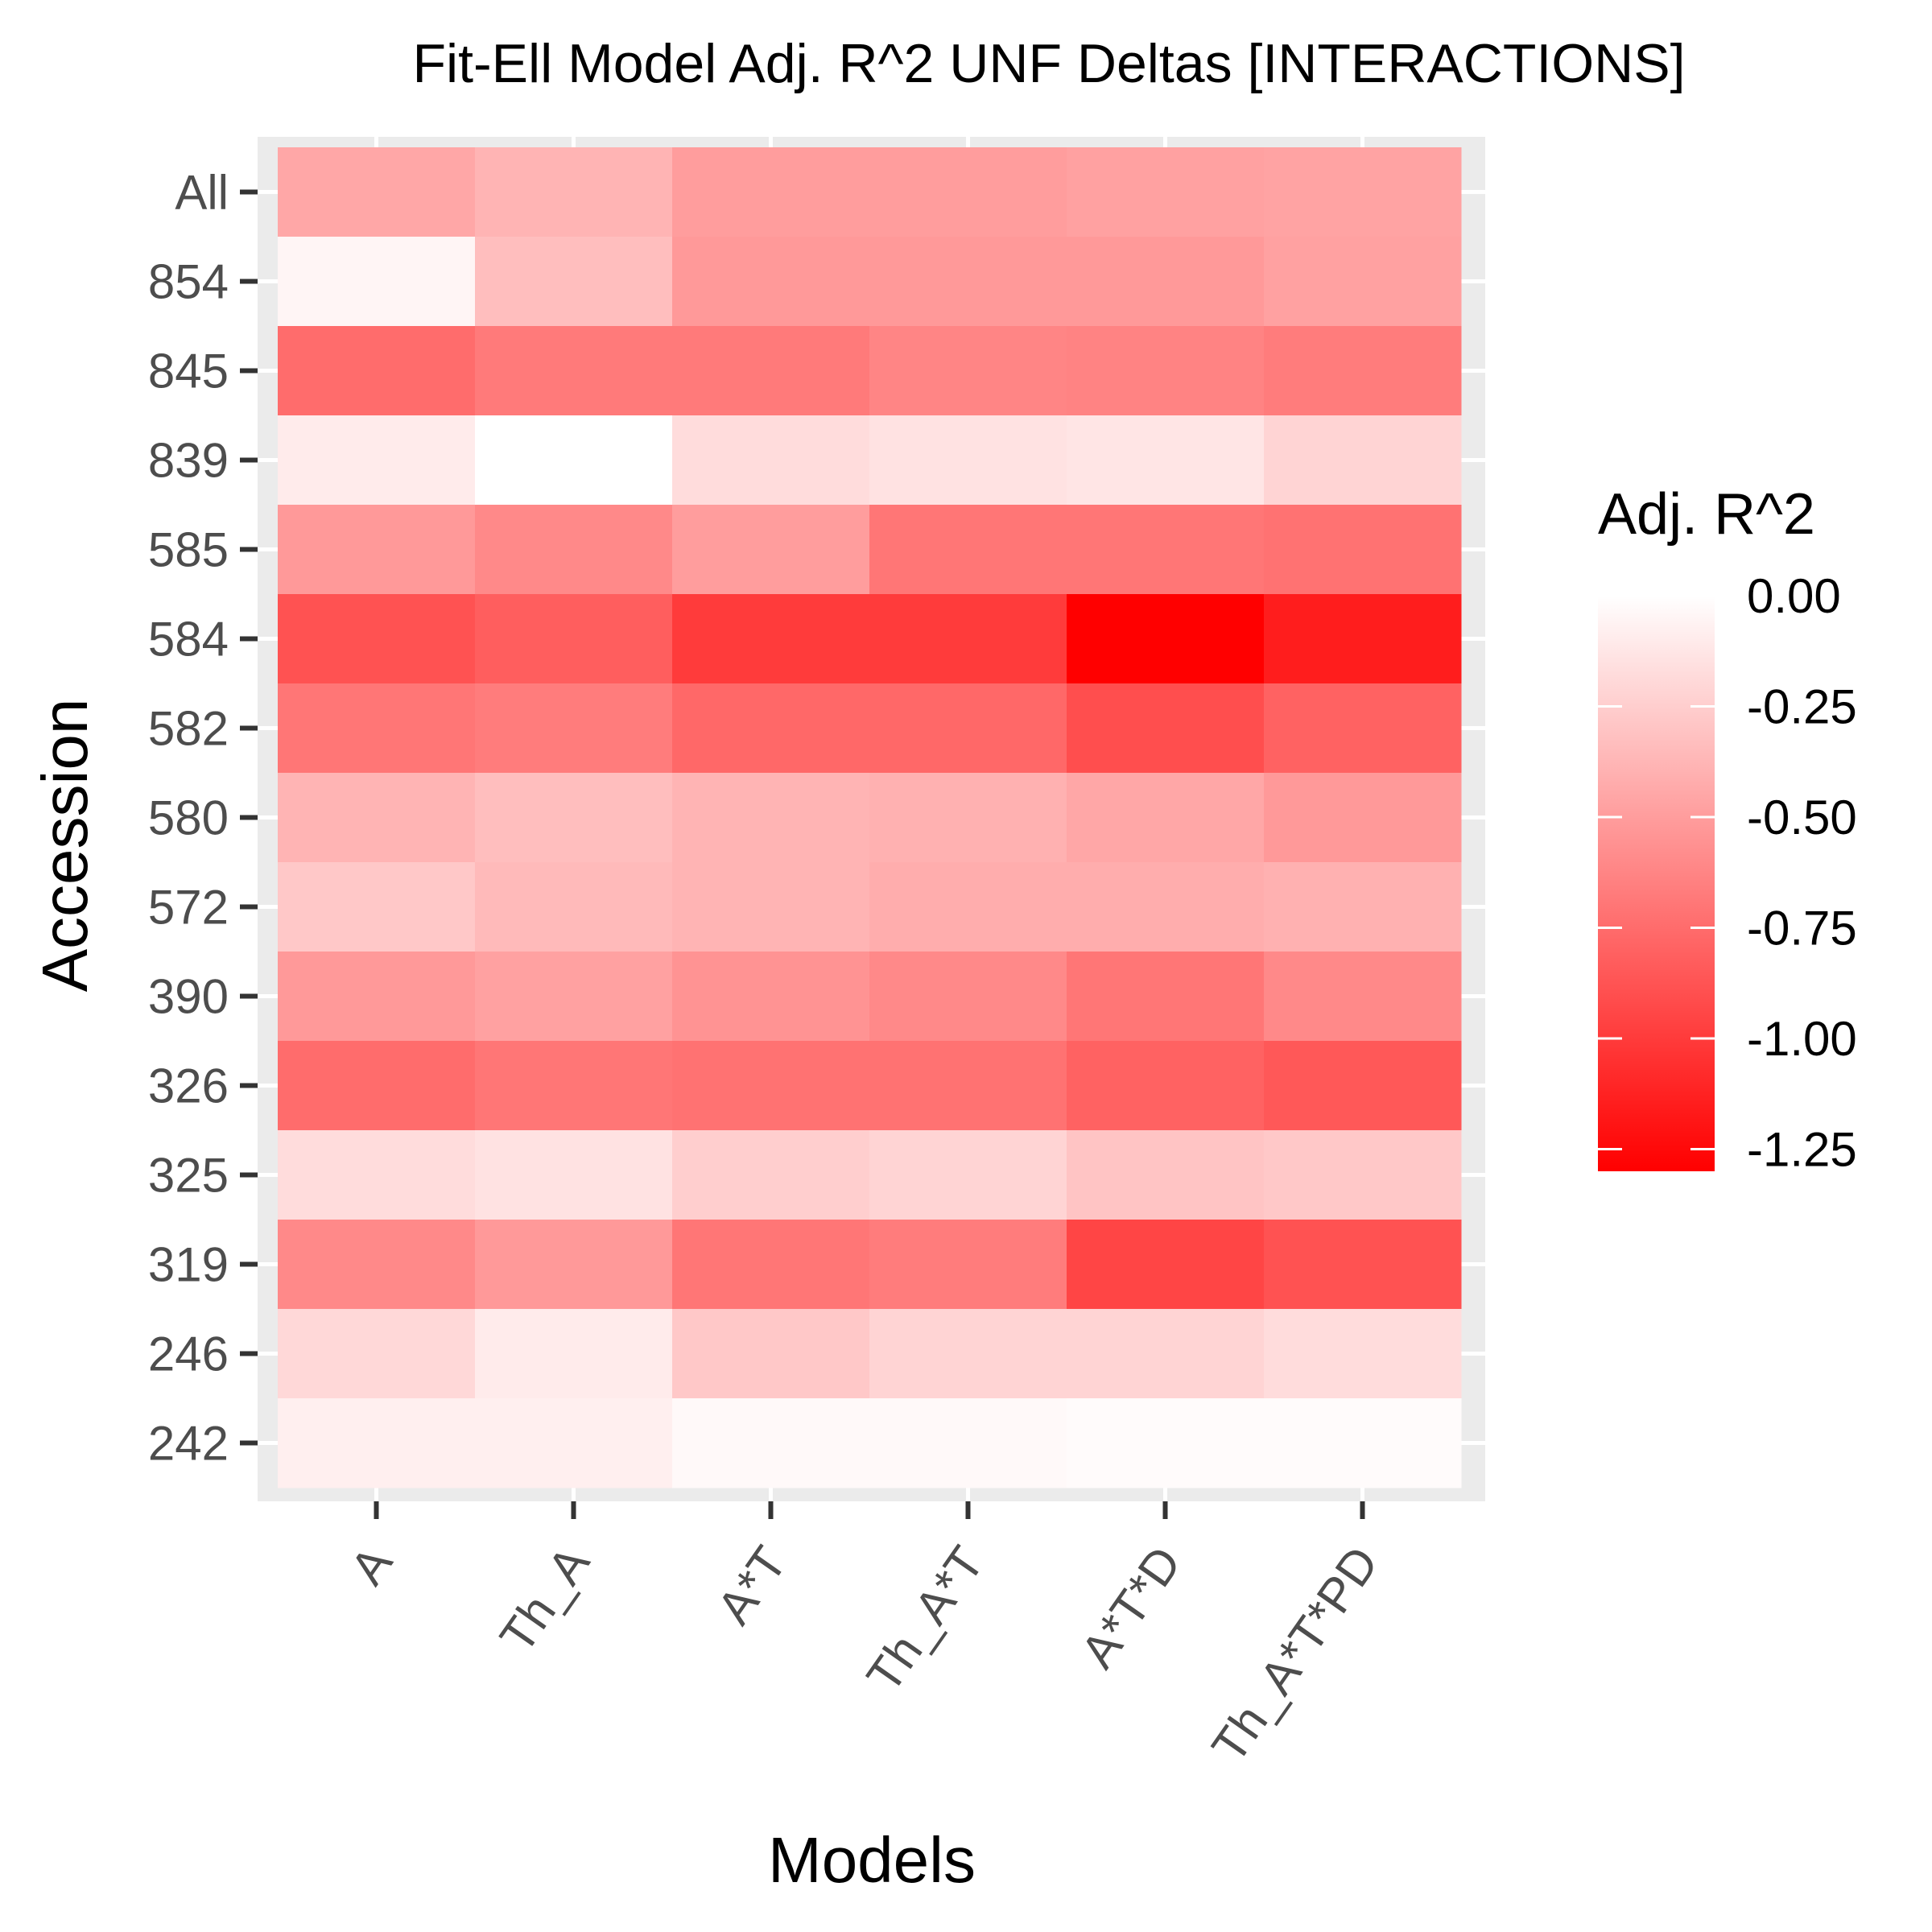 The image size is (1932, 1932). Describe the element at coordinates (771, 997) in the screenshot. I see `heatmap-cell-390-A*T` at that location.